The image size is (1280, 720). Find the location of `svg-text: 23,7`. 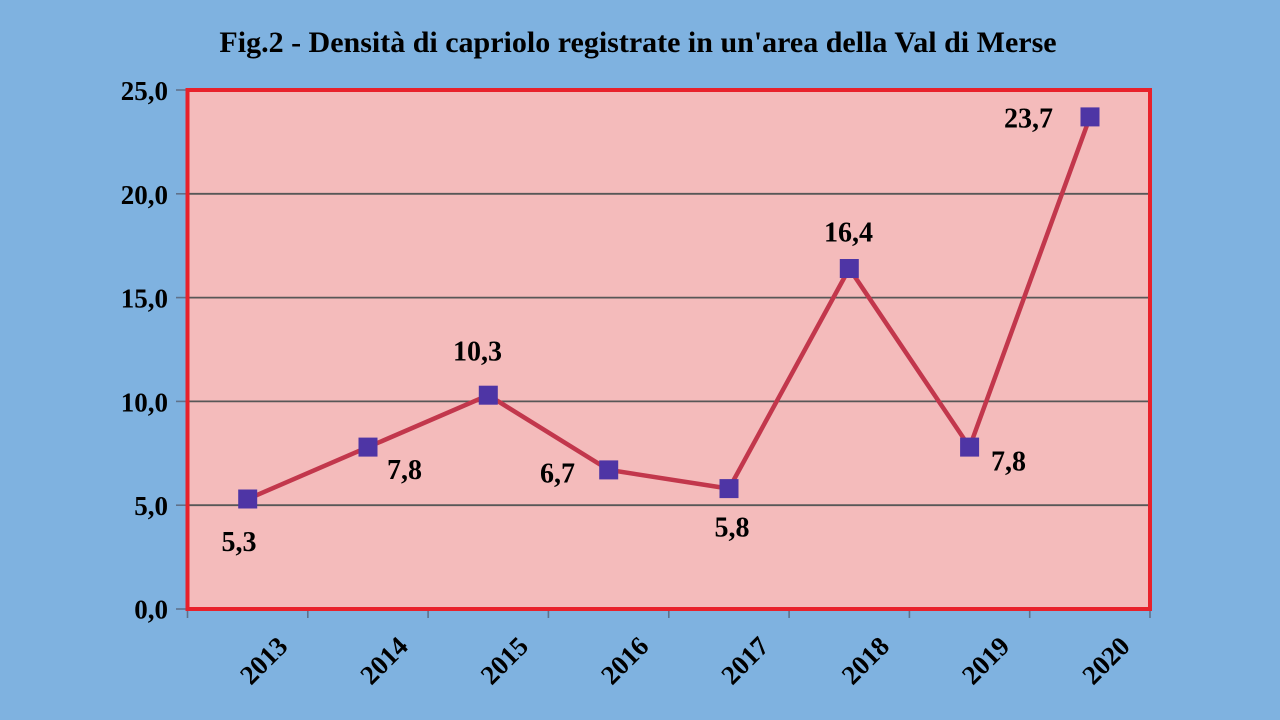

svg-text: 23,7 is located at coordinates (1028, 119).